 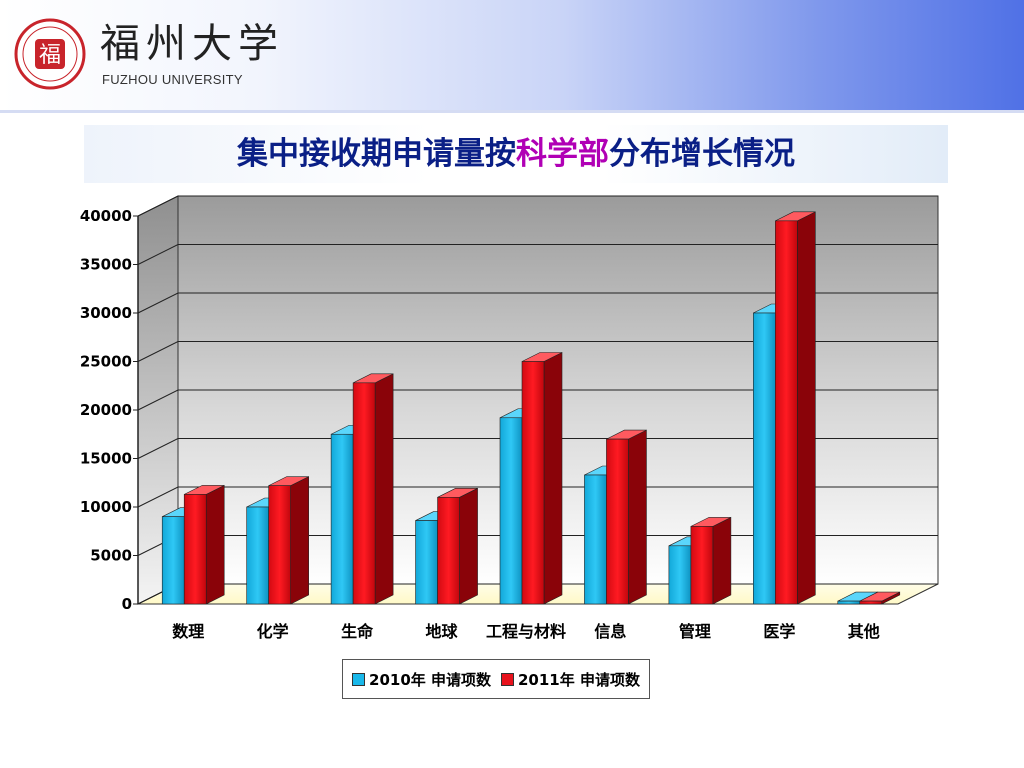 I want to click on header-banner: 福 福州大学 FUZHOU UNIVERSITY, so click(x=512, y=56).